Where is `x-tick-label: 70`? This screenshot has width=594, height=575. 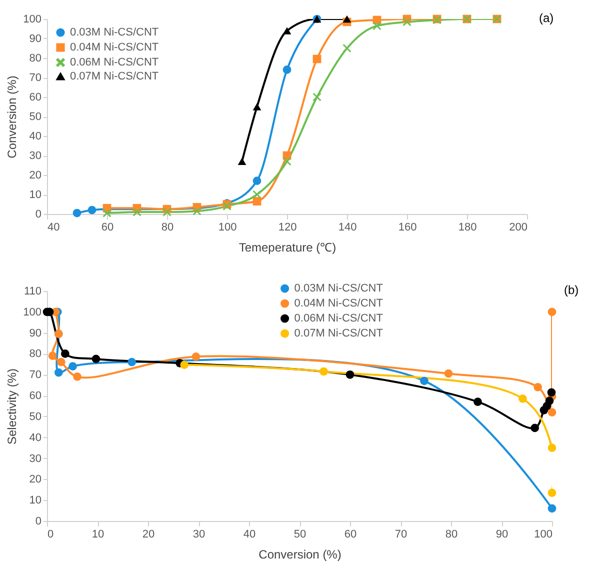 x-tick-label: 70 is located at coordinates (401, 534).